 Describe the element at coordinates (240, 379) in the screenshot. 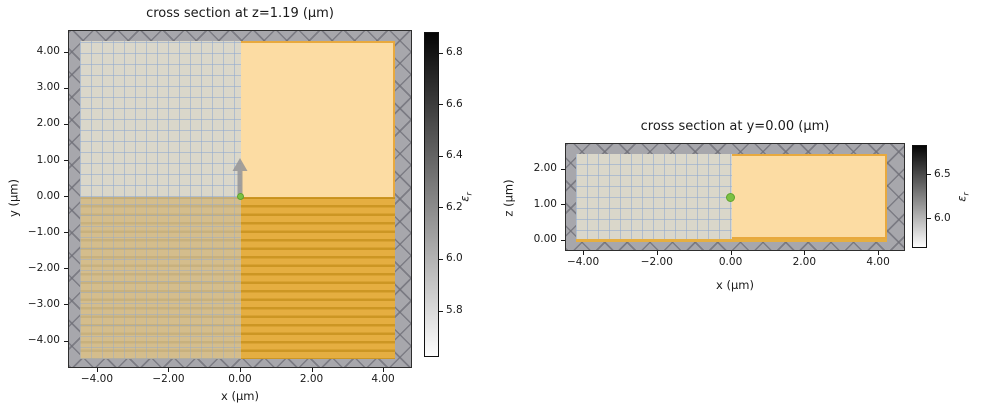

I see `xy-x-tick-label: 0.00` at that location.